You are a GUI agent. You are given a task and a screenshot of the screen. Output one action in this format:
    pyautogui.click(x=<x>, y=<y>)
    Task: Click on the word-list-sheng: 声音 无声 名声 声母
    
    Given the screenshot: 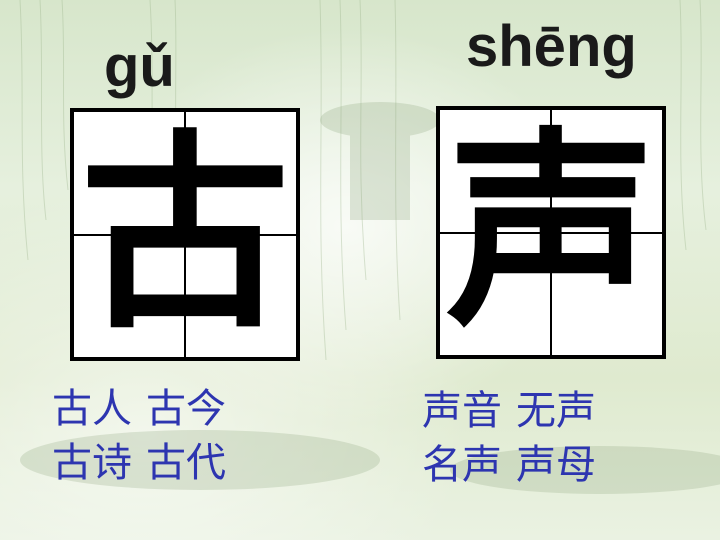 What is the action you would take?
    pyautogui.click(x=516, y=438)
    